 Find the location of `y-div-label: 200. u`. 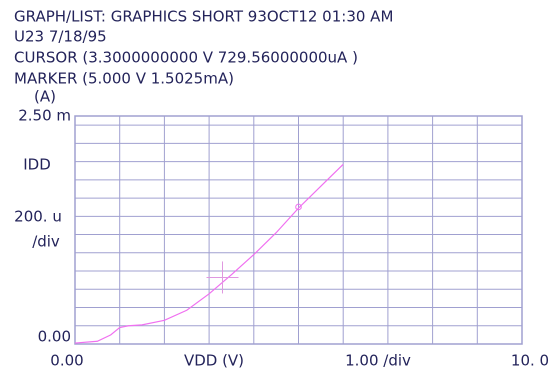

y-div-label: 200. u is located at coordinates (38, 217).